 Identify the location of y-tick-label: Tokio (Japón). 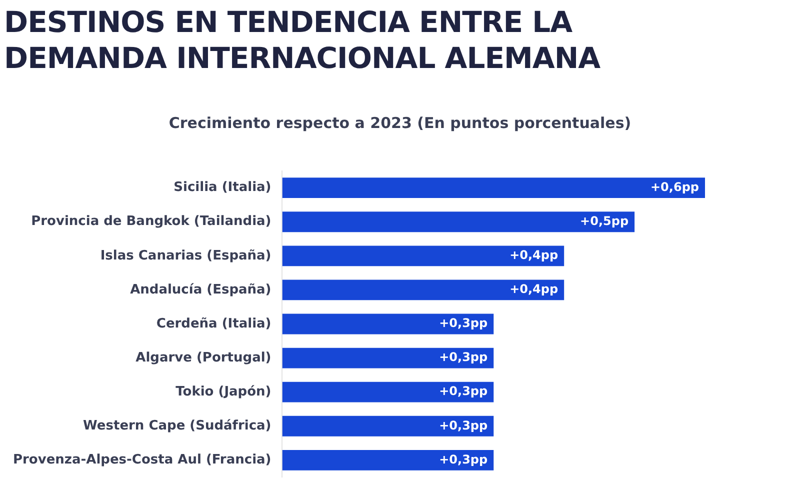
(224, 392).